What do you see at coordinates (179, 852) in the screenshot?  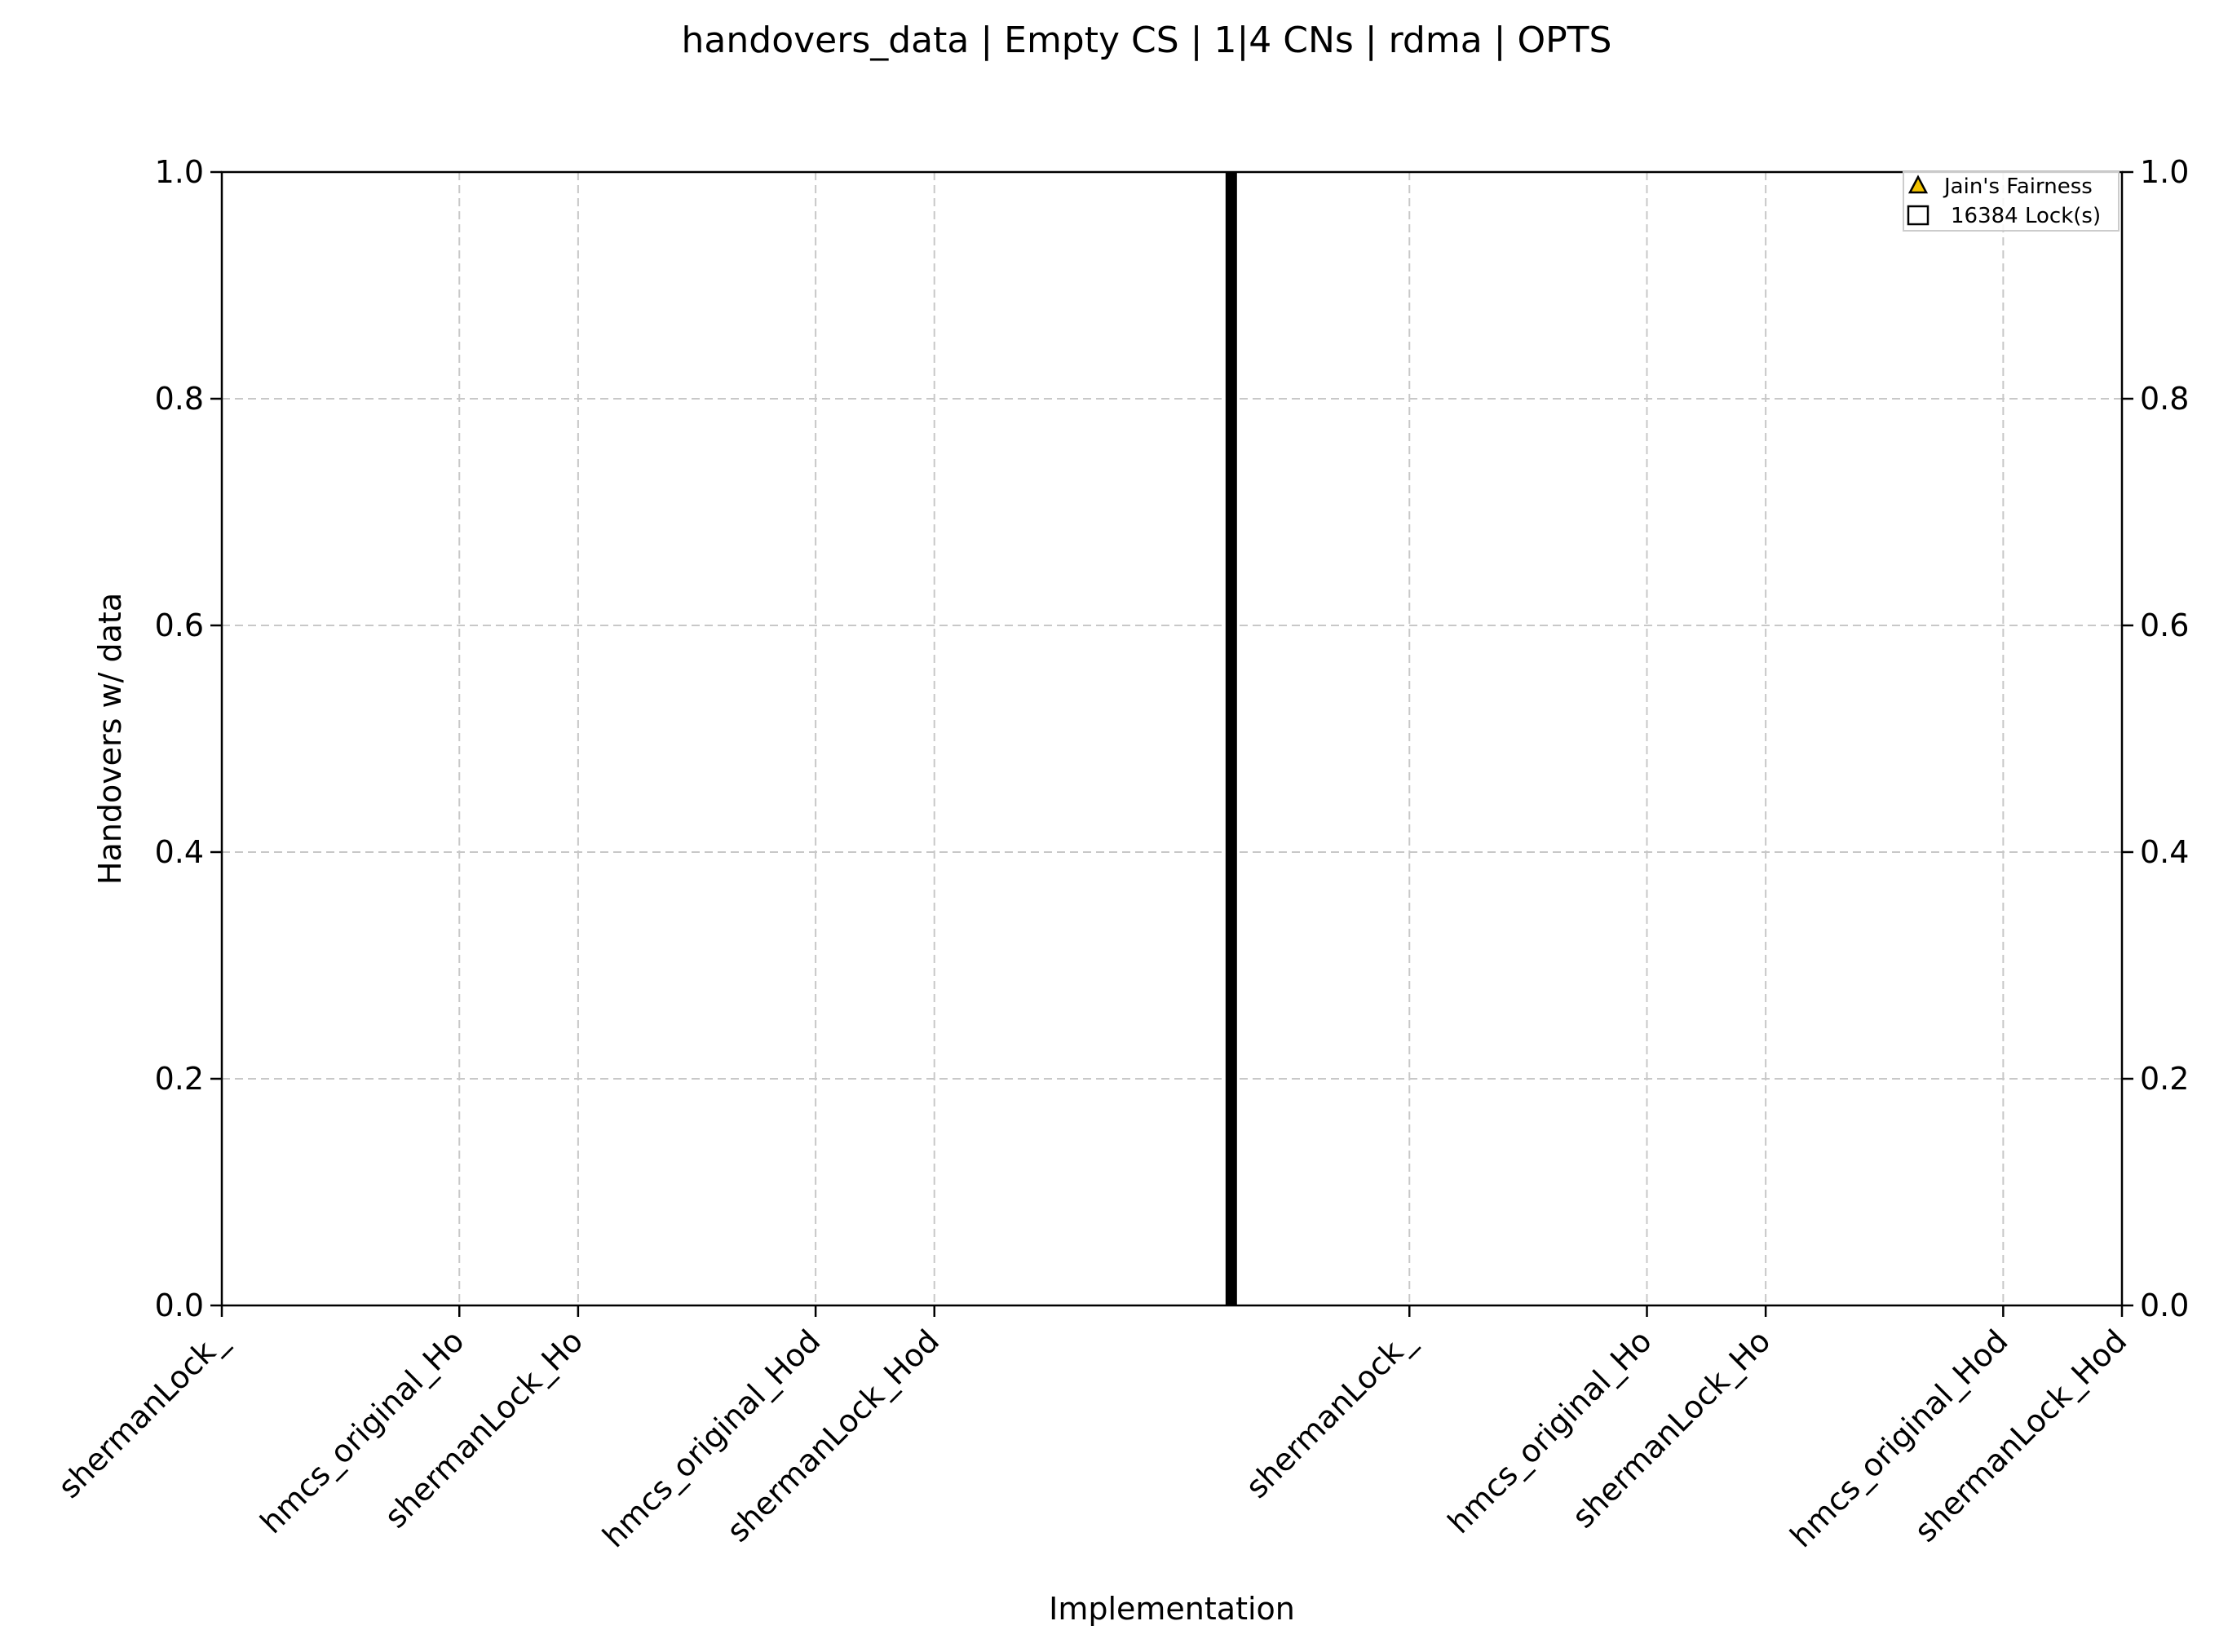 I see `y-tick-label: 0.4` at bounding box center [179, 852].